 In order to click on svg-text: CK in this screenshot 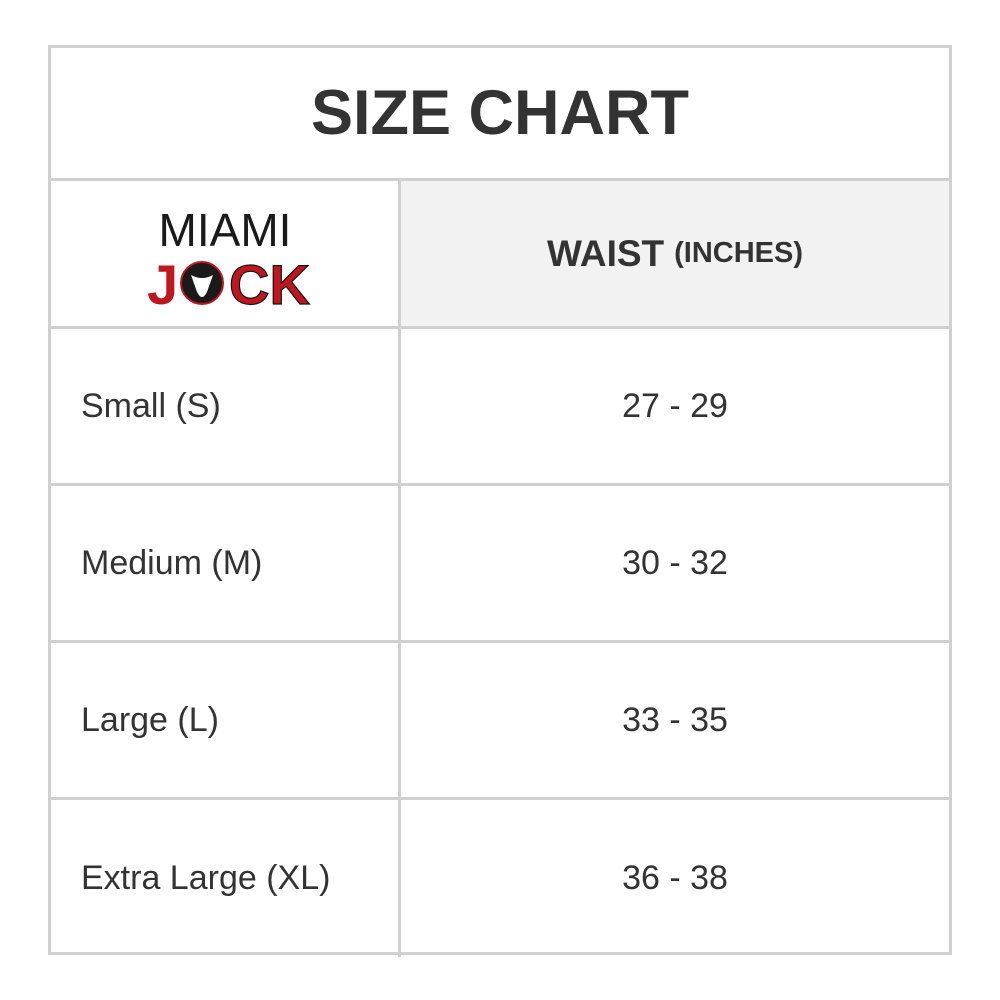, I will do `click(269, 282)`.